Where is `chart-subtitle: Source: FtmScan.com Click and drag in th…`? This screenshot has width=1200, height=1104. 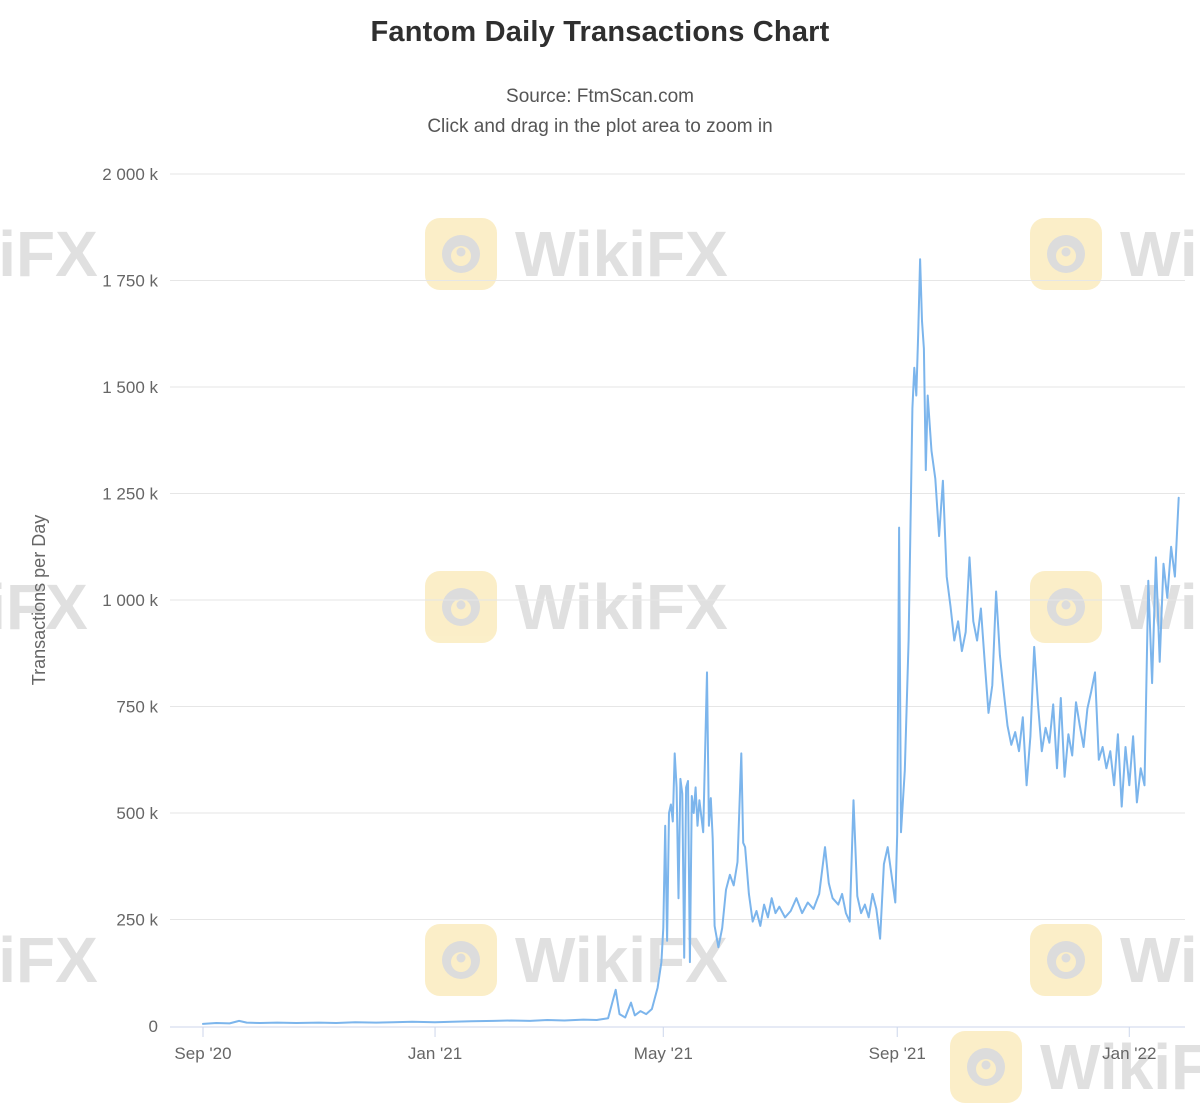
chart-subtitle: Source: FtmScan.com Click and drag in th… is located at coordinates (600, 112).